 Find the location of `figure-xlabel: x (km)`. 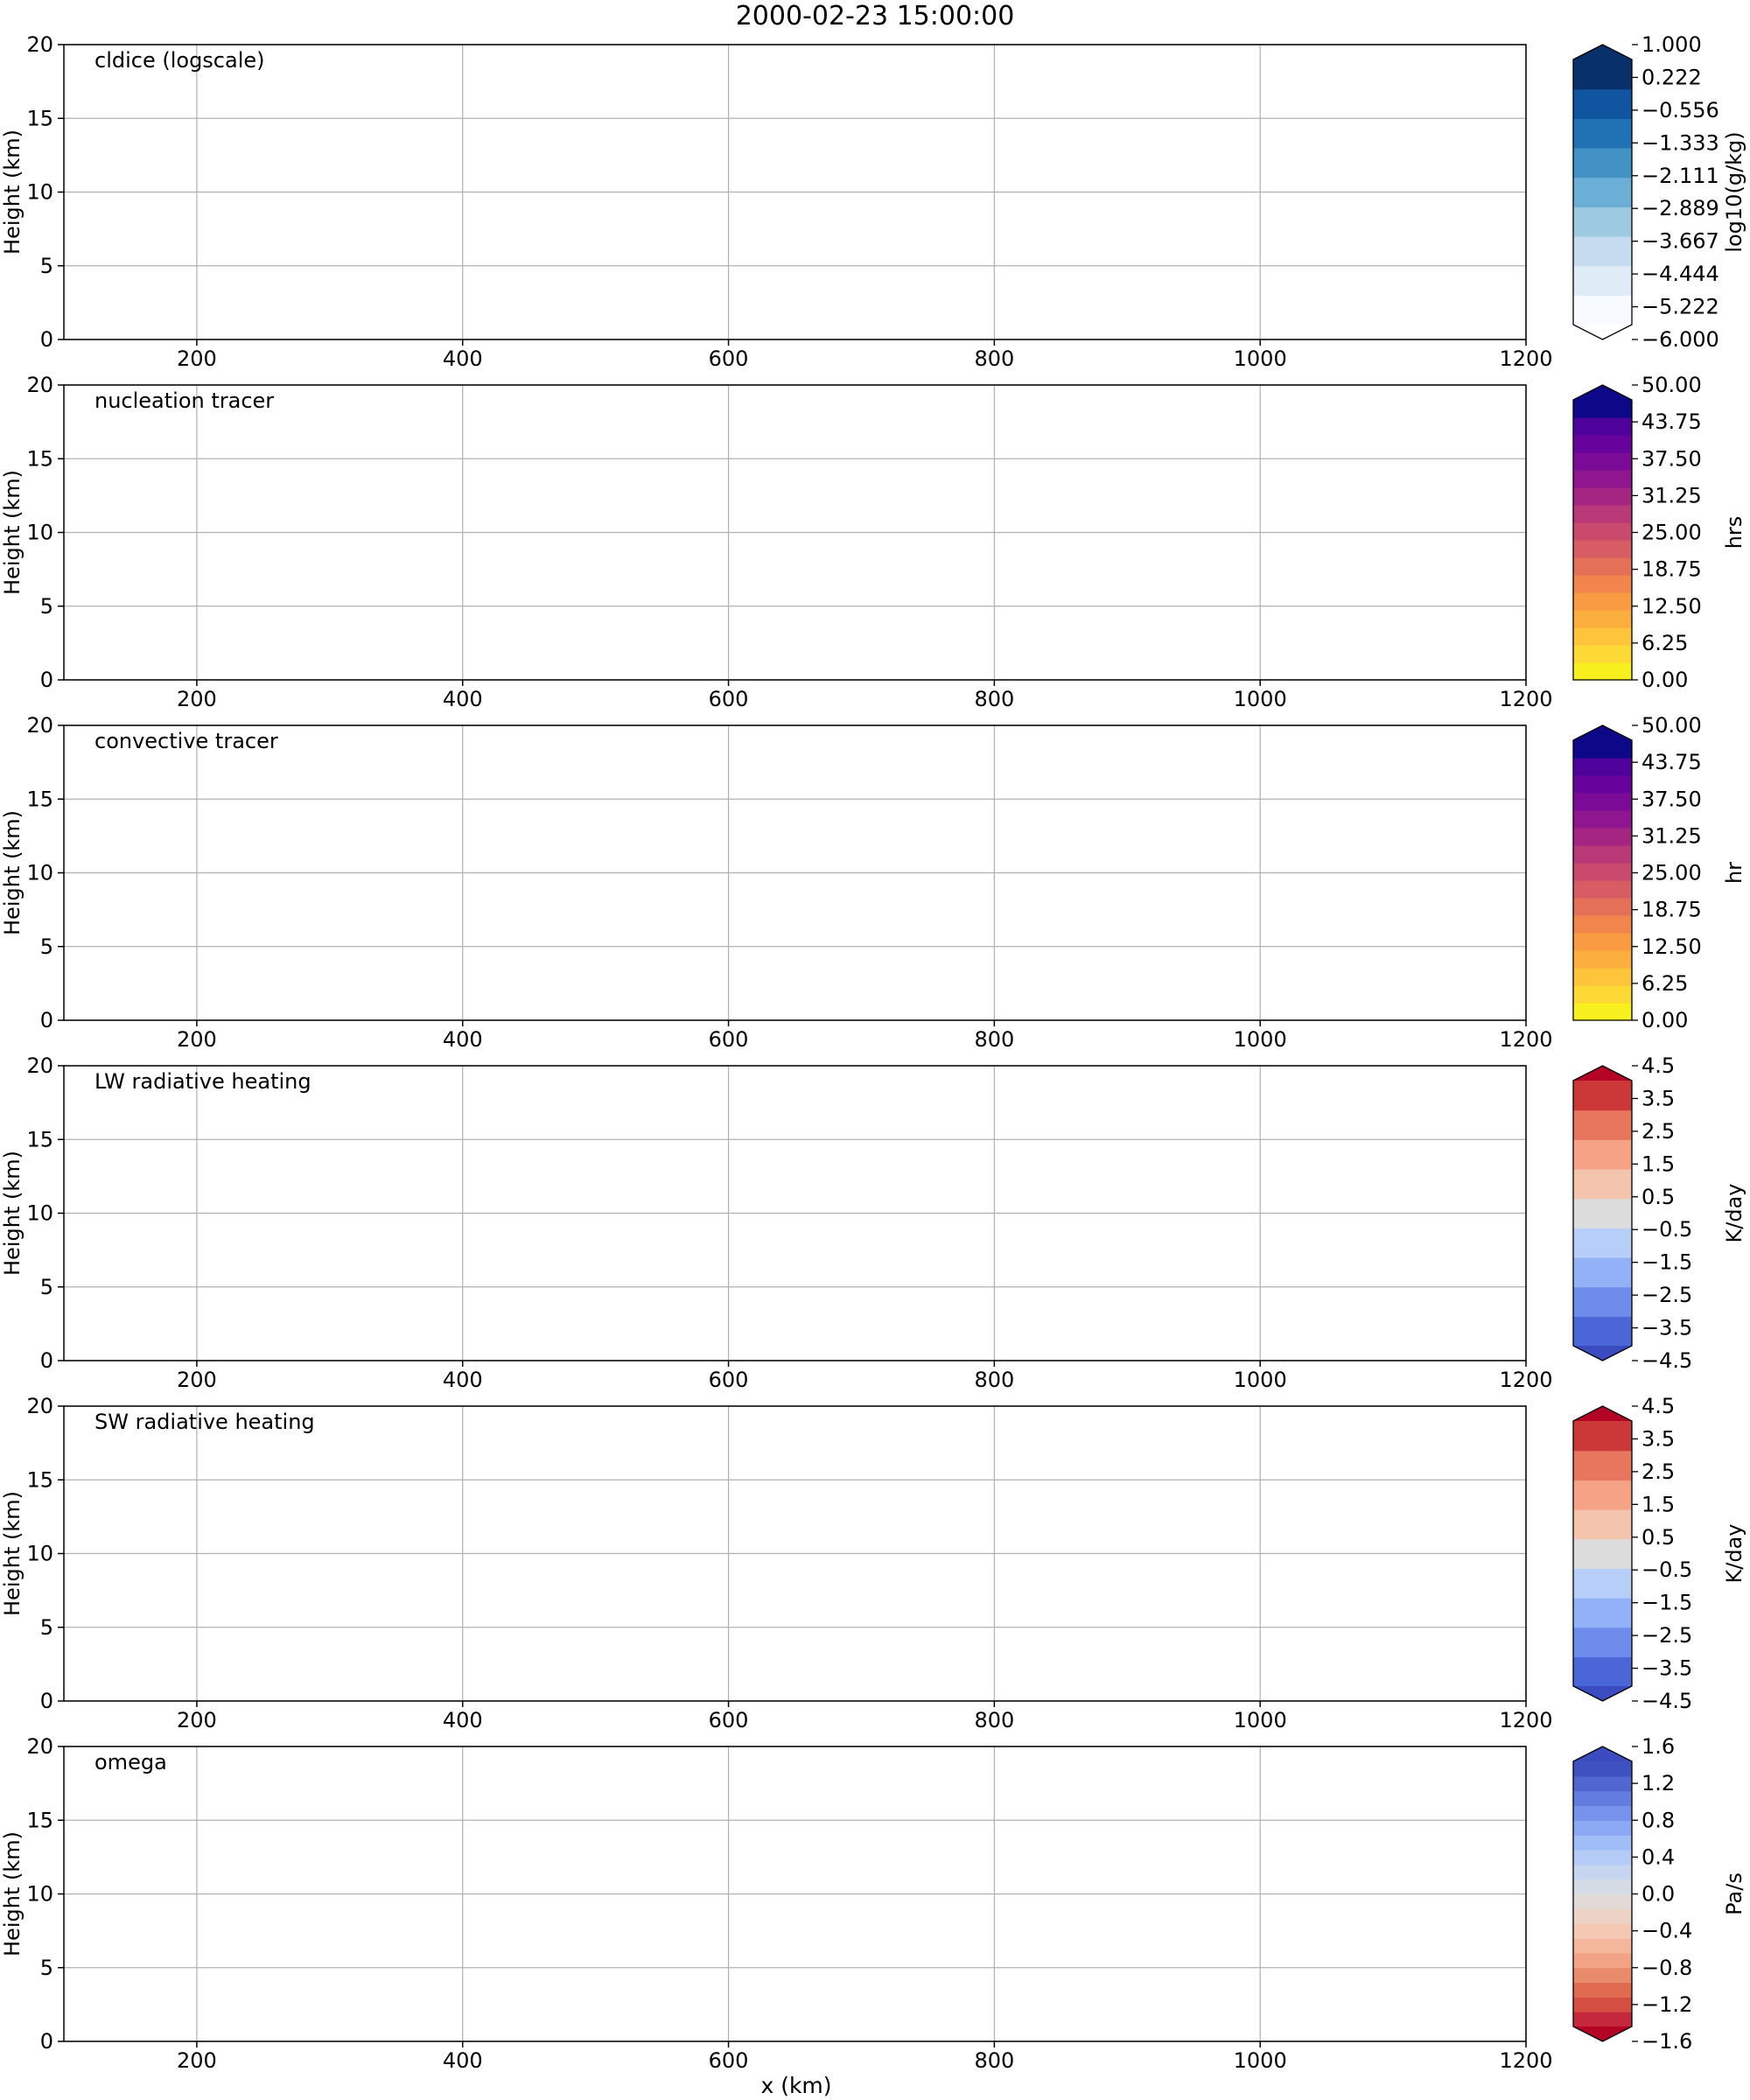

figure-xlabel: x (km) is located at coordinates (795, 2085).